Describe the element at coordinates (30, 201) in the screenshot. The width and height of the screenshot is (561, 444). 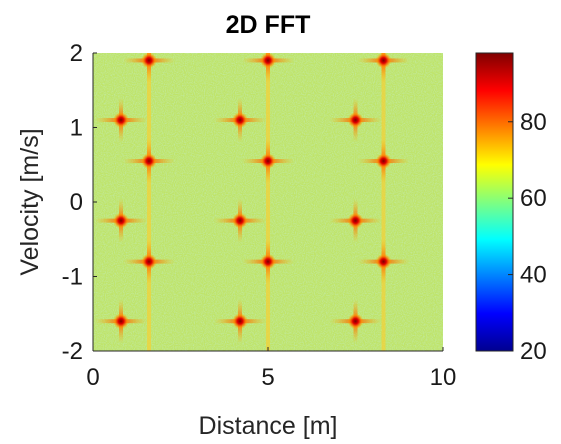
I see `y-axis-label: Velocity [m/s]` at that location.